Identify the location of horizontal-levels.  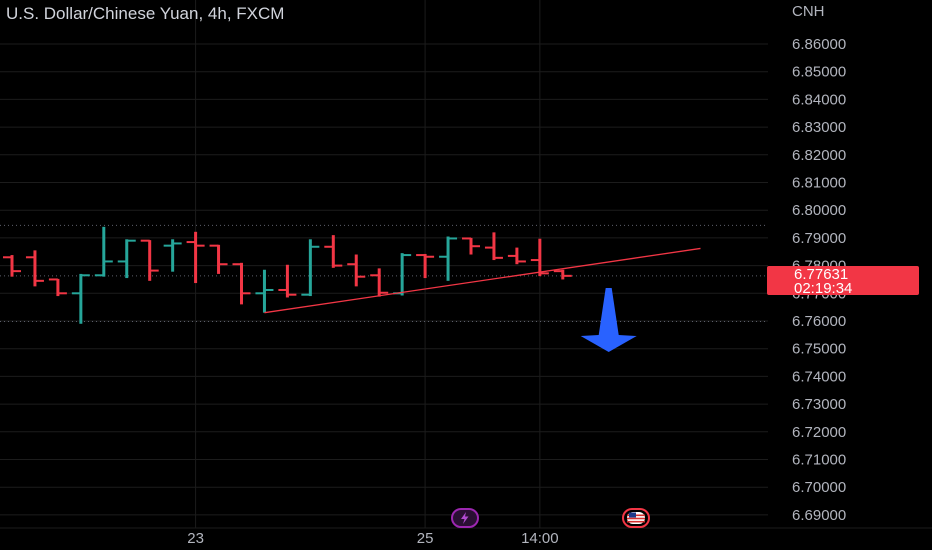
(384, 273).